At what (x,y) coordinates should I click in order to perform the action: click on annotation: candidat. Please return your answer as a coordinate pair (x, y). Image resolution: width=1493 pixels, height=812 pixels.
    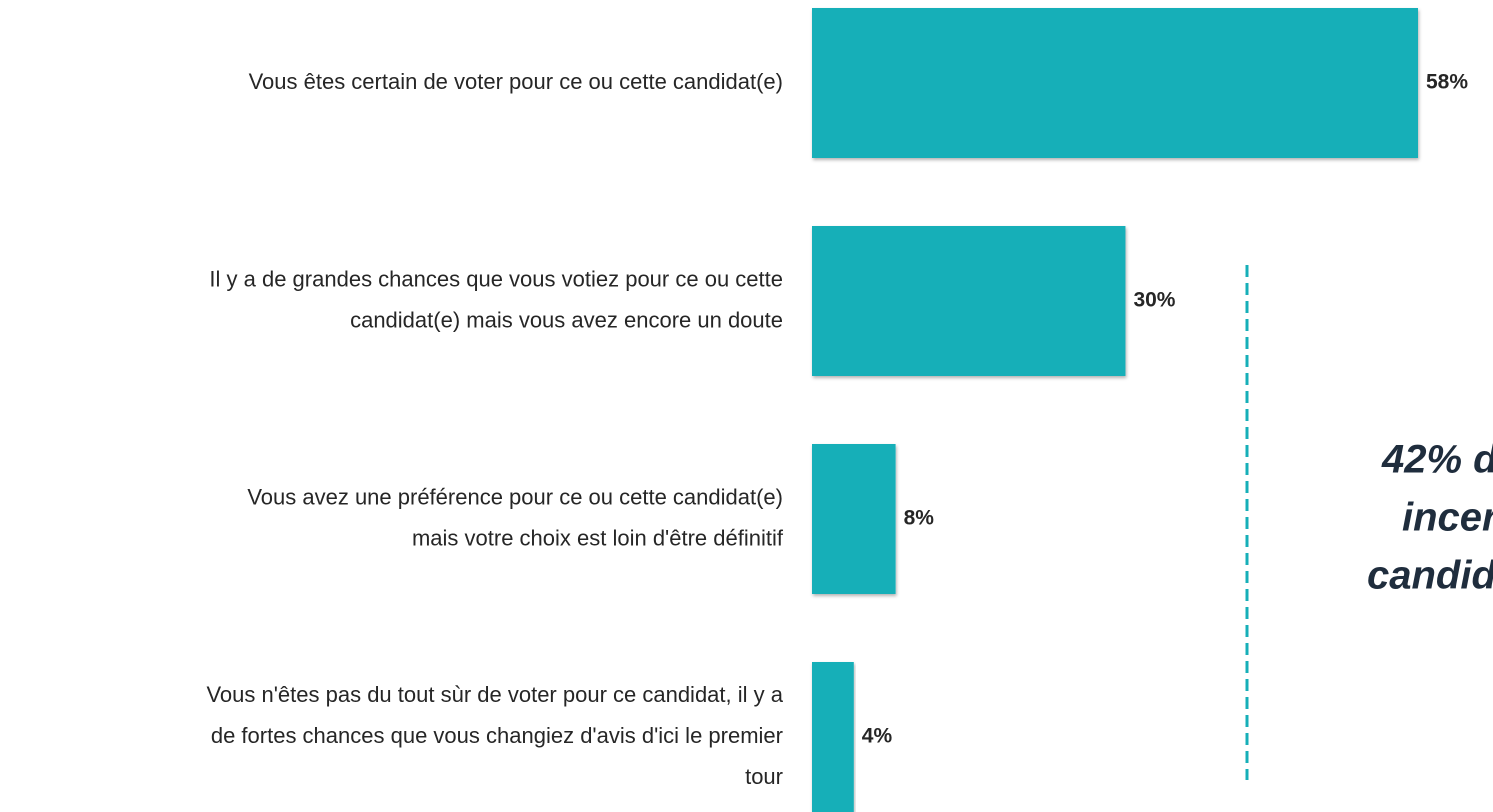
    Looking at the image, I should click on (1430, 576).